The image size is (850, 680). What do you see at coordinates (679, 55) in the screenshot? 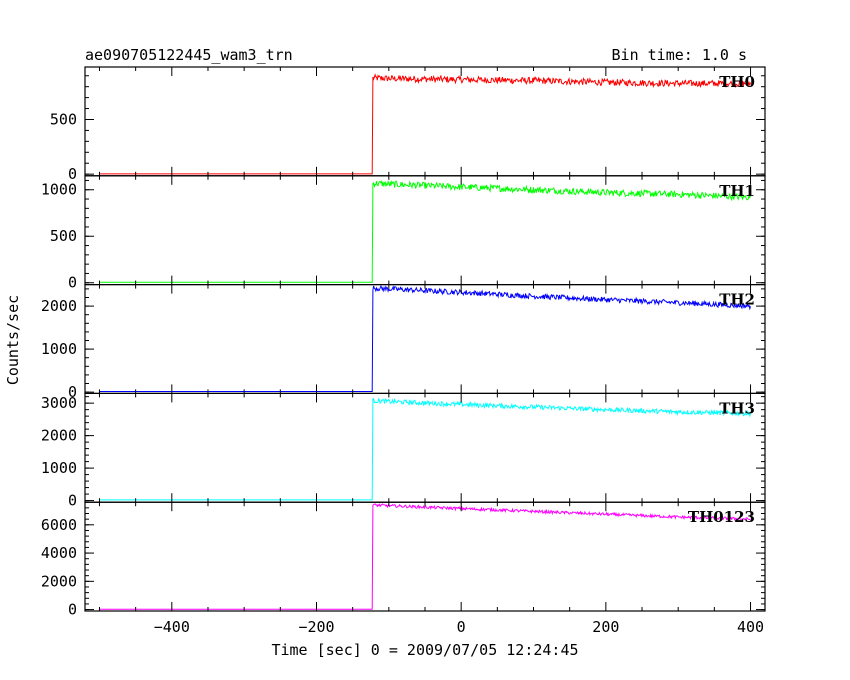
I see `bin-time-label: Bin time: 1.0 s` at bounding box center [679, 55].